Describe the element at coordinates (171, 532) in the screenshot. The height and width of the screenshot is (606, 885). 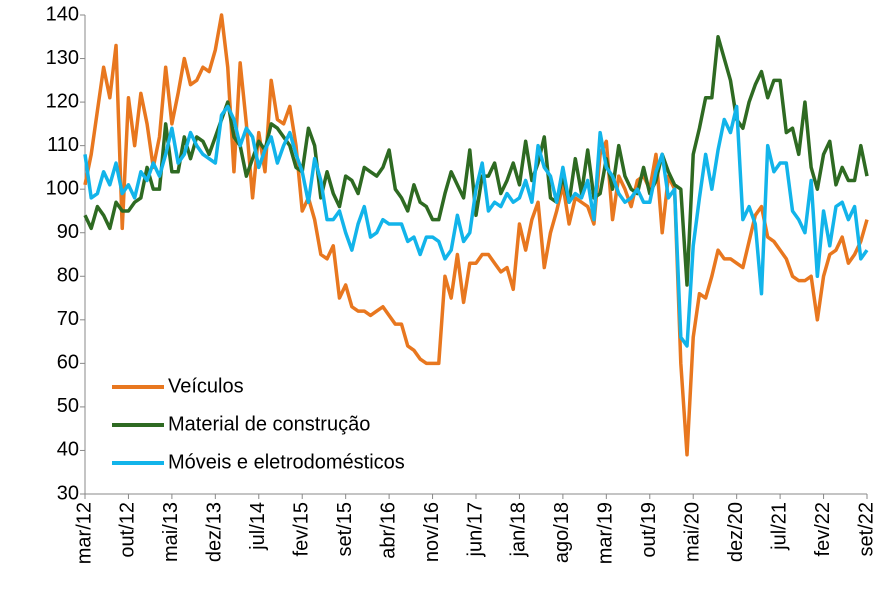
I see `x-tick-label: mai/13` at that location.